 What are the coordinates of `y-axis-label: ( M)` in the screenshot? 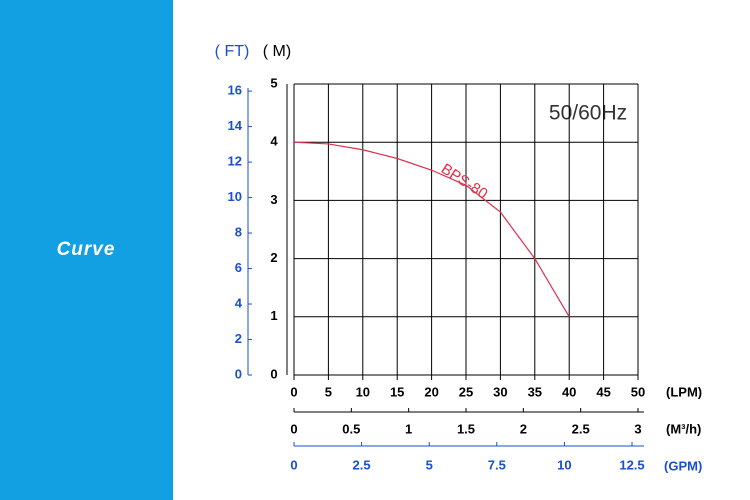 It's located at (277, 51).